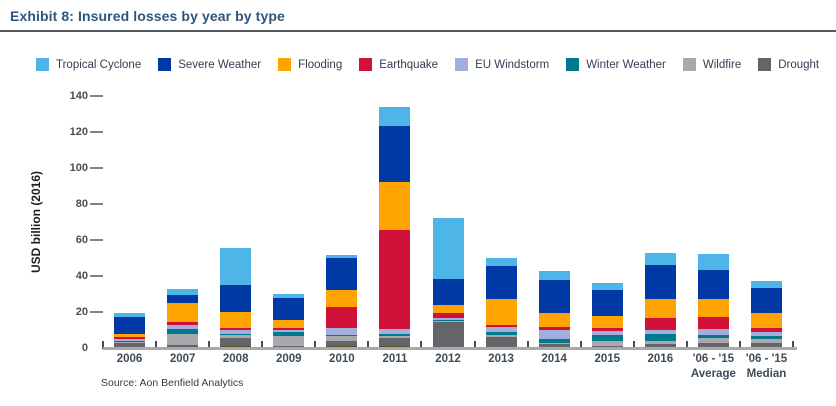  Describe the element at coordinates (512, 64) in the screenshot. I see `legend-label: EU Windstorm` at that location.